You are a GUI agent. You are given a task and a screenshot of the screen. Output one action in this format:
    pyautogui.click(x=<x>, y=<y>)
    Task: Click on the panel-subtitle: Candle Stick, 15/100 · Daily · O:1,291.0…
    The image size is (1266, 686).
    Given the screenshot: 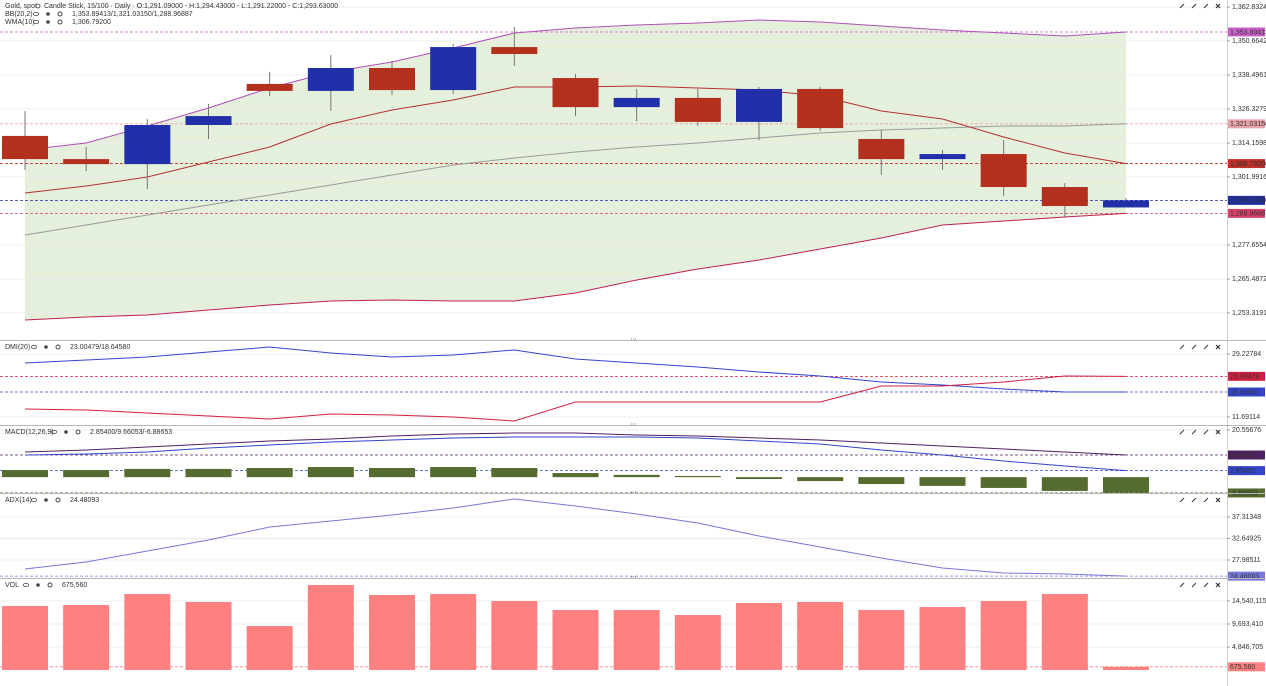 What is the action you would take?
    pyautogui.click(x=191, y=6)
    